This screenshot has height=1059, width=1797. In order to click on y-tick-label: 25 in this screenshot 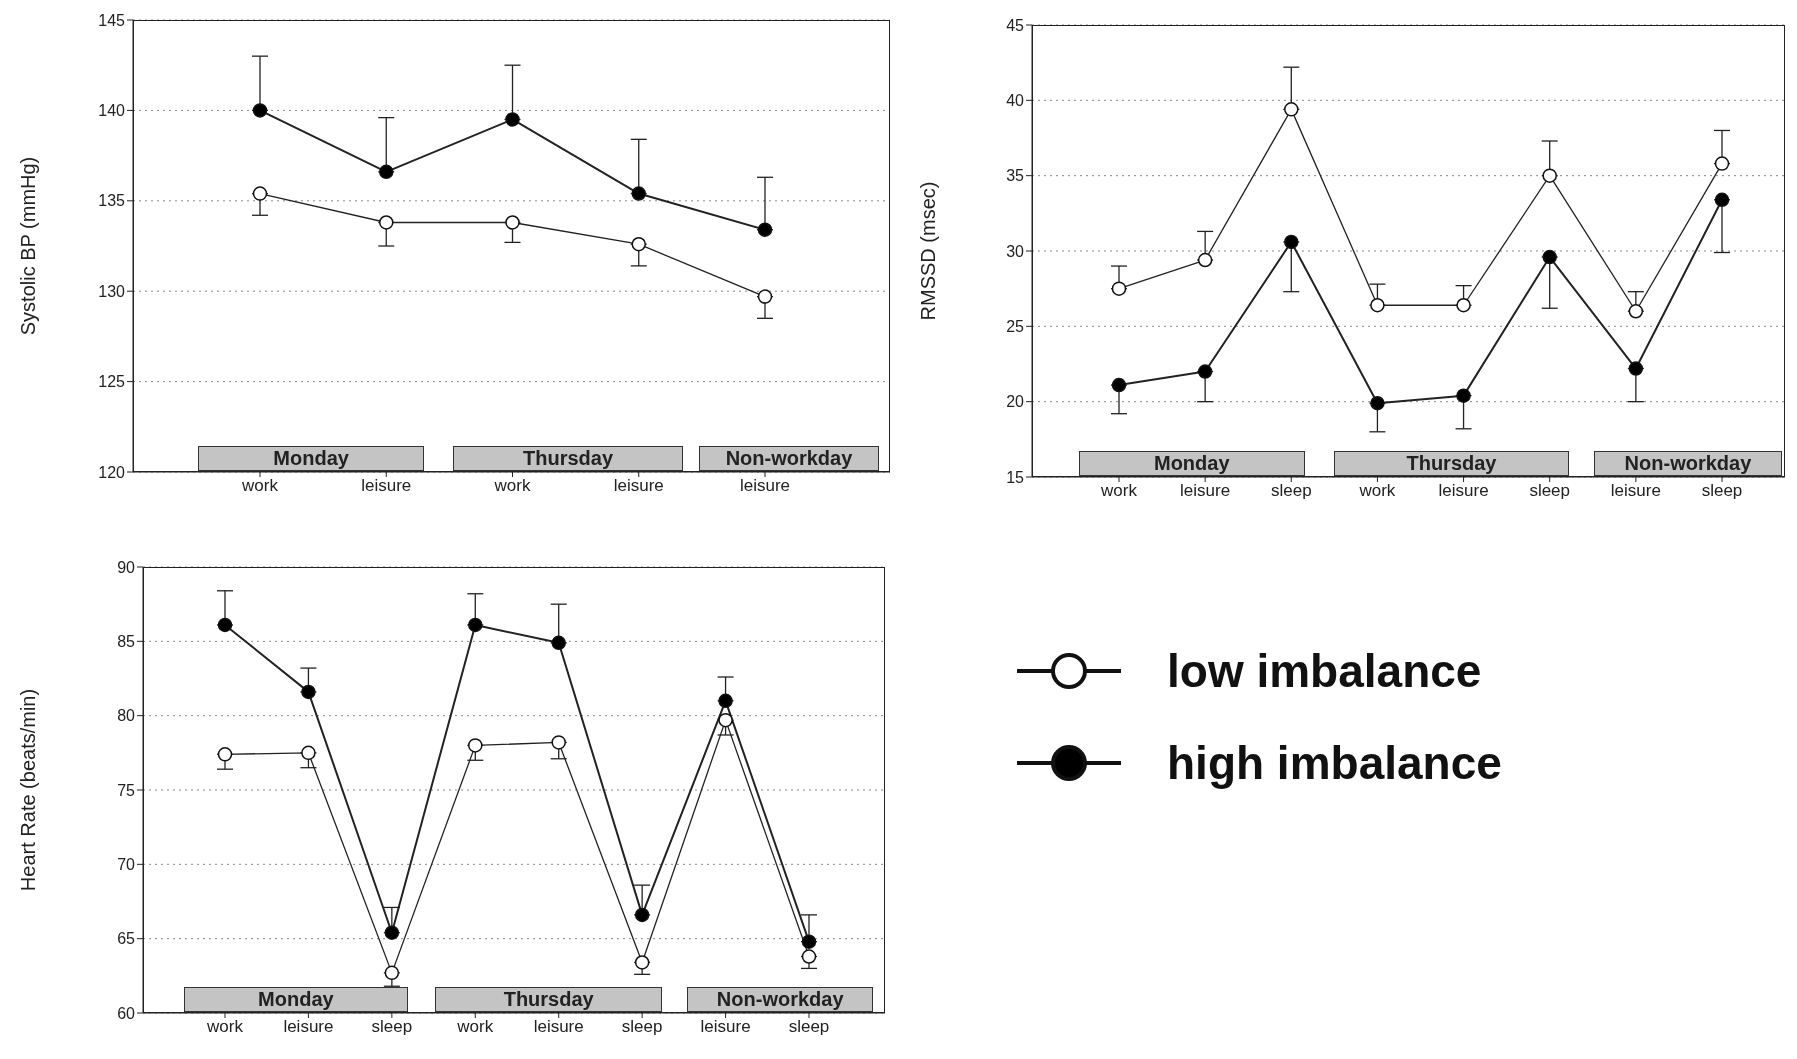, I will do `click(1015, 327)`.